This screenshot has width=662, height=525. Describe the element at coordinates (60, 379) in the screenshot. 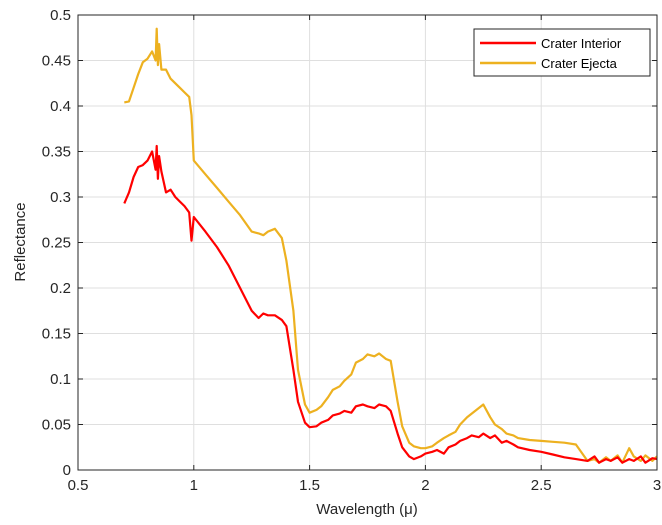

I see `y-tick-label: 0.1` at that location.